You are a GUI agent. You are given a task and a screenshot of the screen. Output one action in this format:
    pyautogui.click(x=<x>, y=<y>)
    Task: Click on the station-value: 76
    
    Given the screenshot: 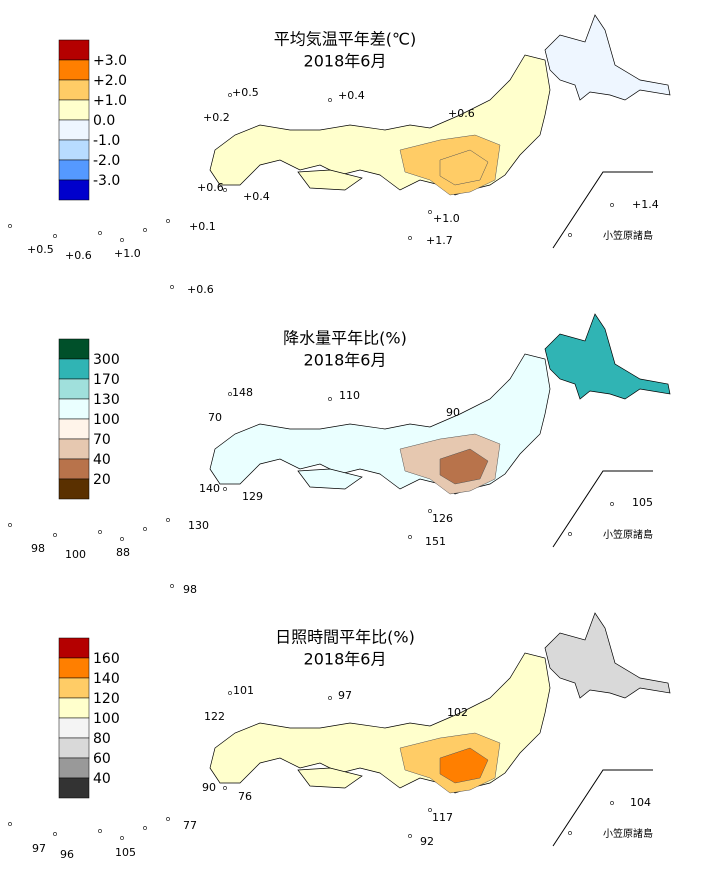 What is the action you would take?
    pyautogui.click(x=245, y=796)
    